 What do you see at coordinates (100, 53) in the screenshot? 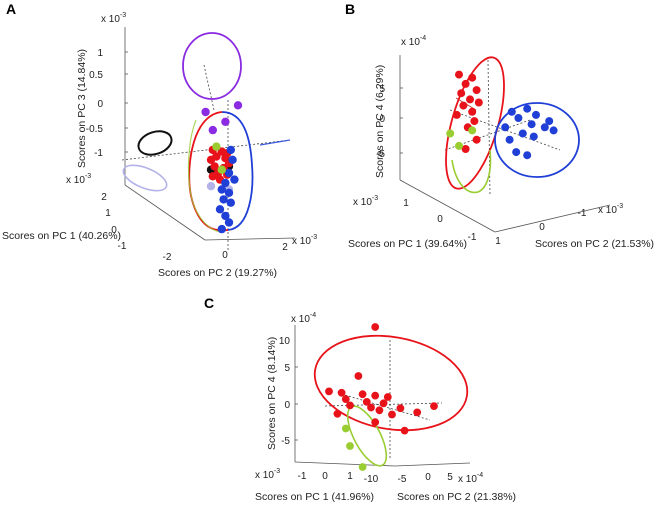
I see `panel-a-ztick-label: 1` at bounding box center [100, 53].